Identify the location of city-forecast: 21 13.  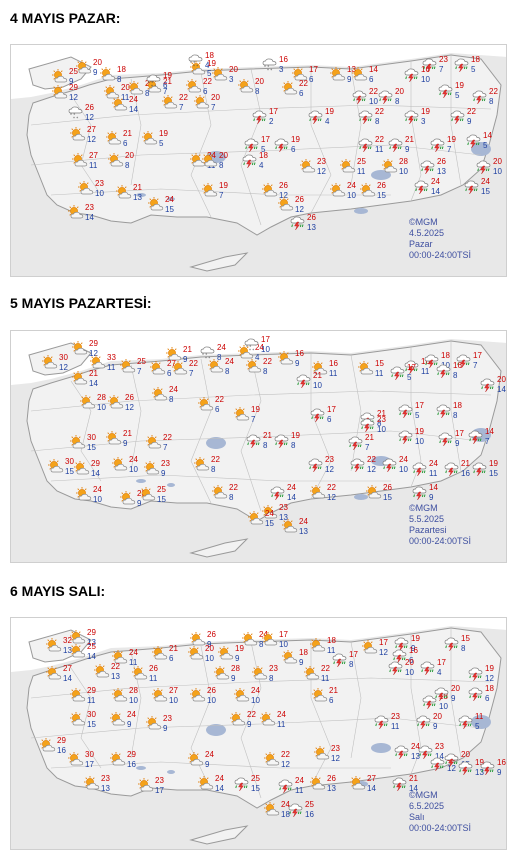
(135, 195).